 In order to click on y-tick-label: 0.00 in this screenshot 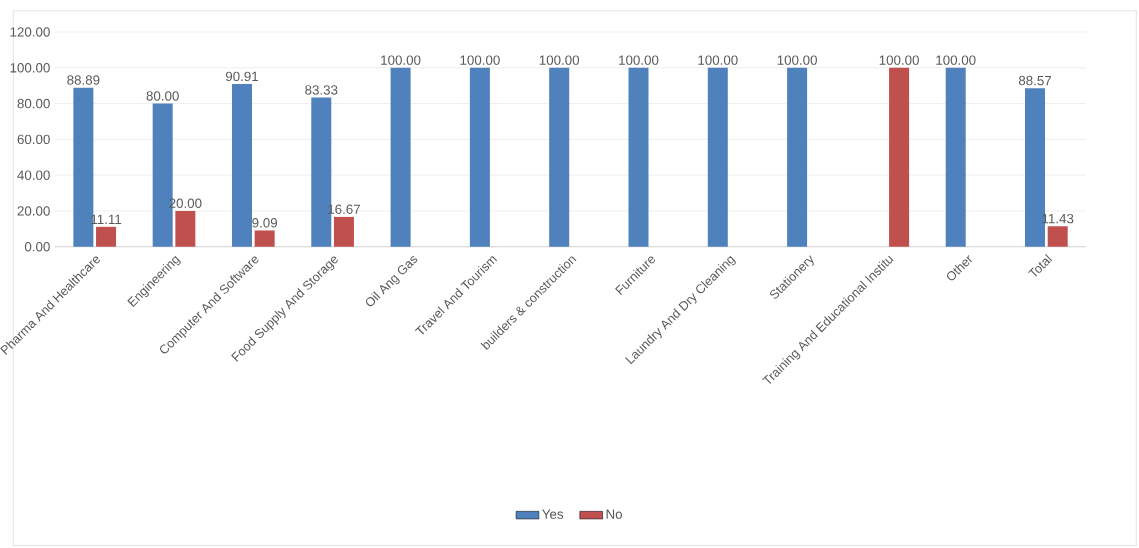, I will do `click(37, 246)`.